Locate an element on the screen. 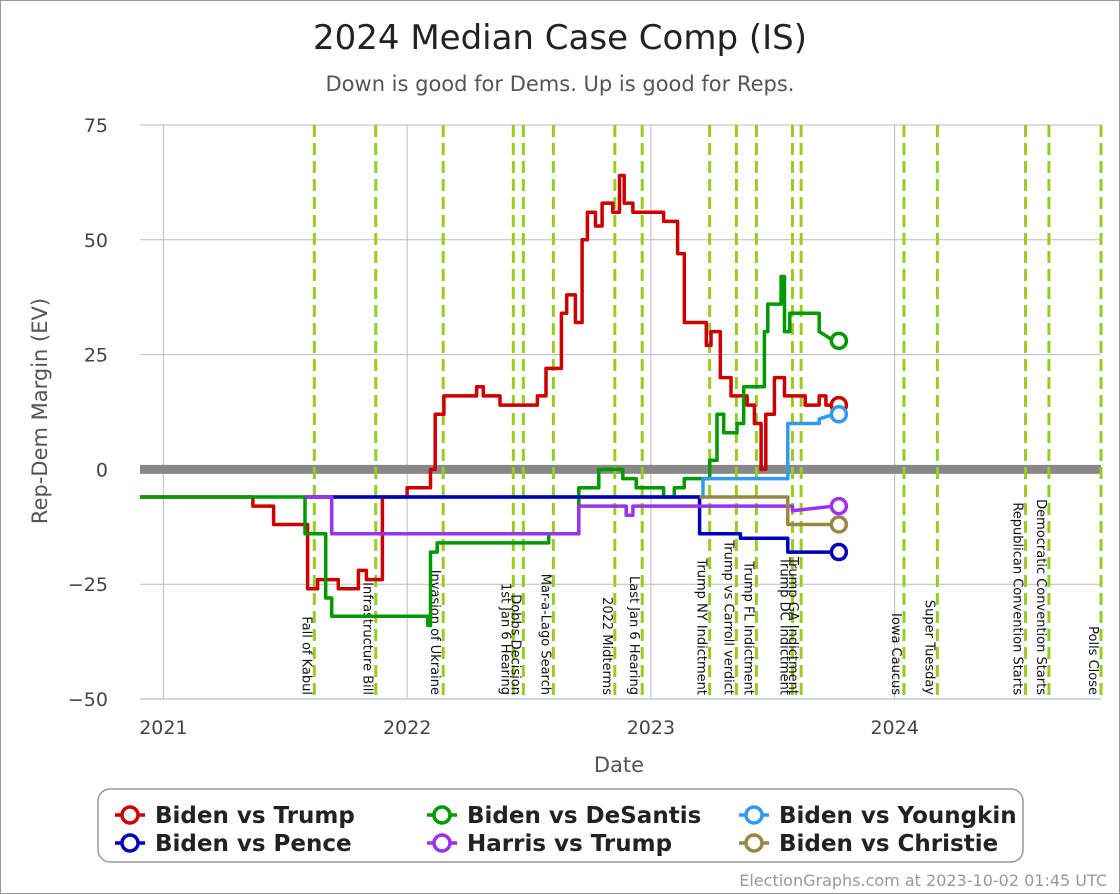 The width and height of the screenshot is (1120, 894). event-label: Mar-a-Lago Search is located at coordinates (544, 634).